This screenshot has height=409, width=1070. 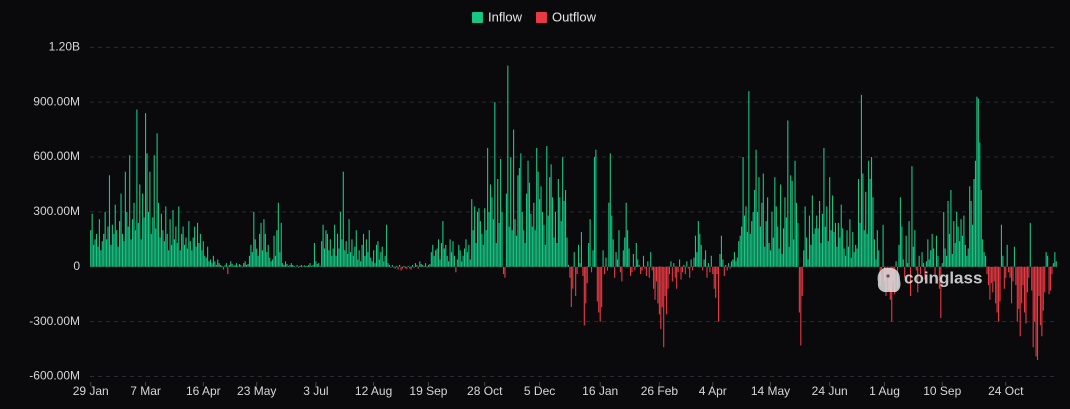 What do you see at coordinates (1006, 391) in the screenshot?
I see `x-tick-label: 24 Oct` at bounding box center [1006, 391].